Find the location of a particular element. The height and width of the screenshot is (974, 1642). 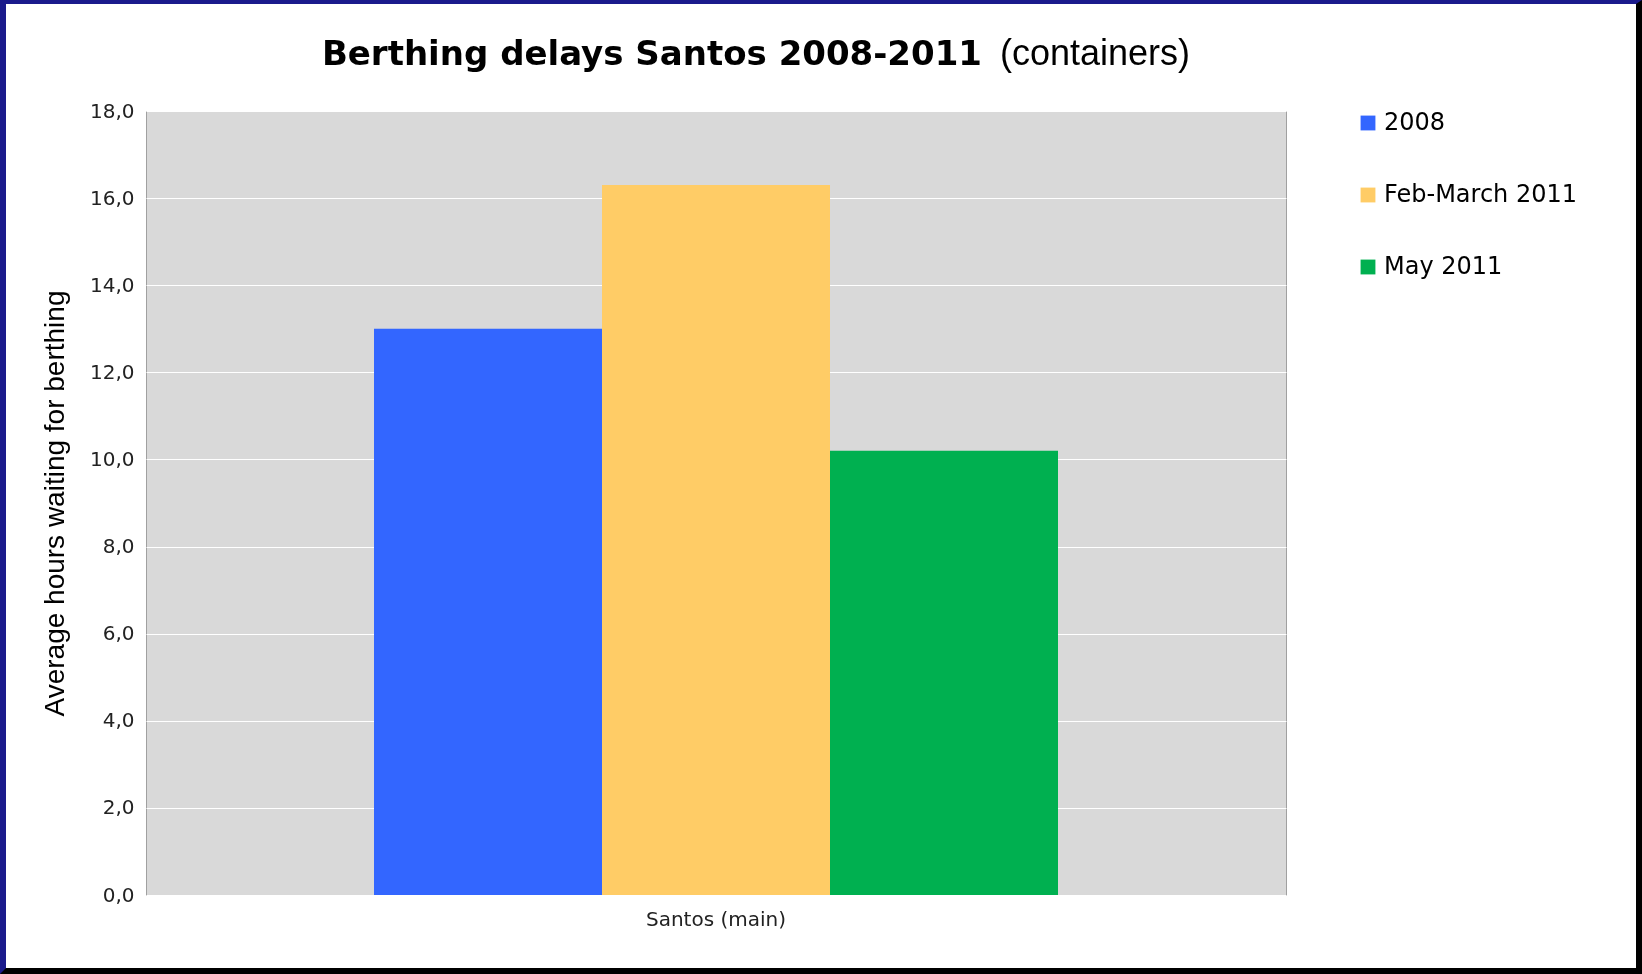

y-tick-label: 18,0 is located at coordinates (112, 110).